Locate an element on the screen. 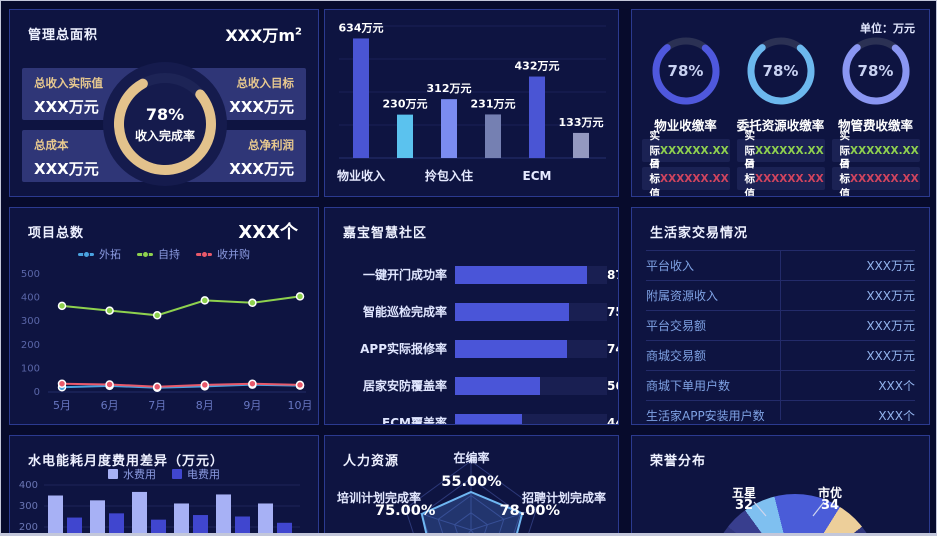  gauge-percent-value: 78% is located at coordinates (875, 71).